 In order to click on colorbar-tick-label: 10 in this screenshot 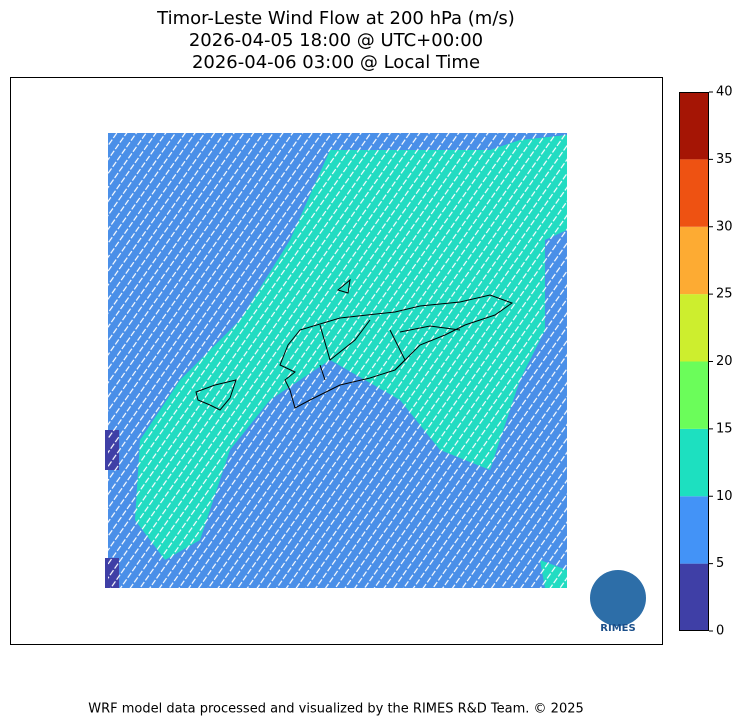, I will do `click(724, 496)`.